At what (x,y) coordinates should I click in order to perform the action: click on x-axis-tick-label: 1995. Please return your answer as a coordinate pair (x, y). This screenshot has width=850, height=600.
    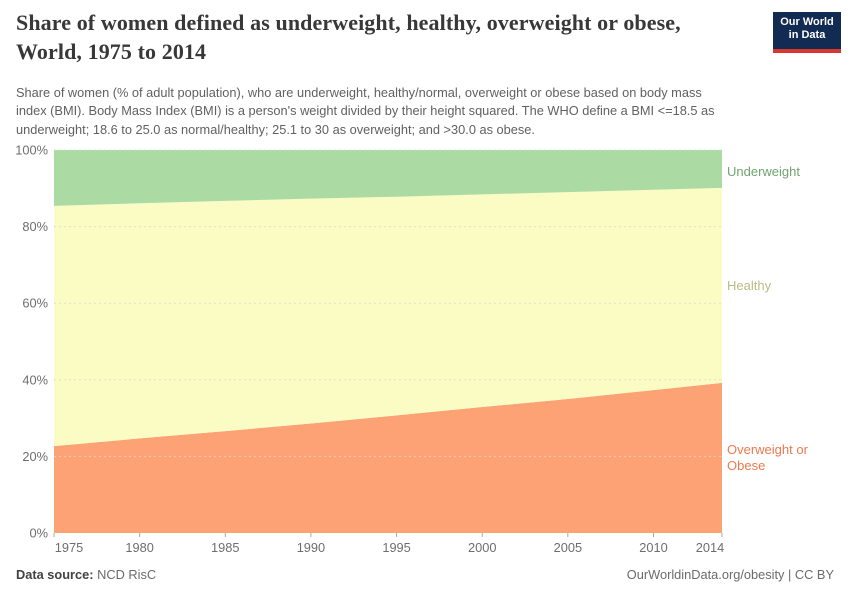
    Looking at the image, I should click on (396, 547).